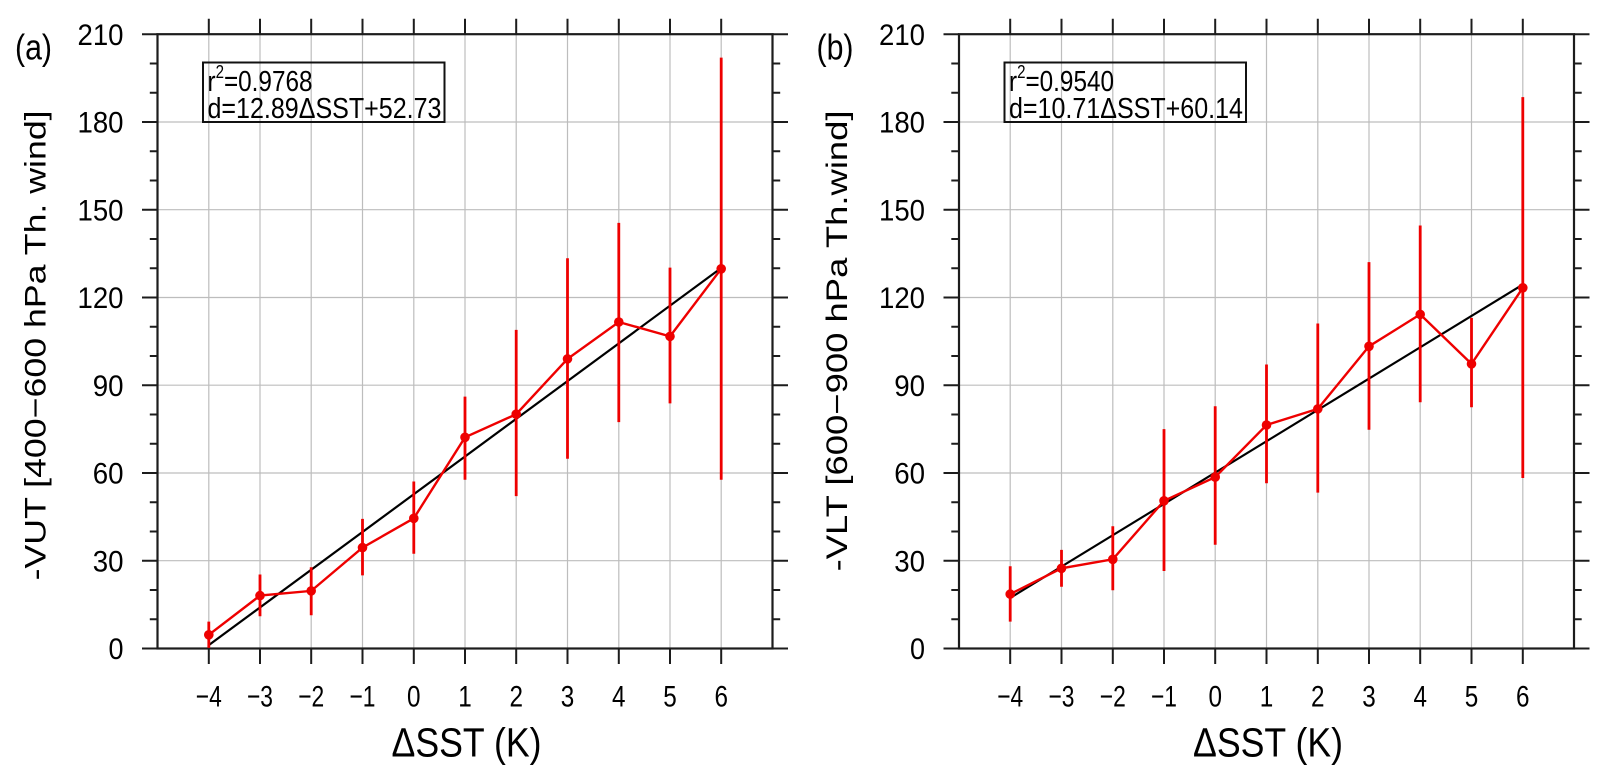 The width and height of the screenshot is (1609, 779). What do you see at coordinates (325, 109) in the screenshot?
I see `svg-text: d=12.89ΔSST+52.73` at bounding box center [325, 109].